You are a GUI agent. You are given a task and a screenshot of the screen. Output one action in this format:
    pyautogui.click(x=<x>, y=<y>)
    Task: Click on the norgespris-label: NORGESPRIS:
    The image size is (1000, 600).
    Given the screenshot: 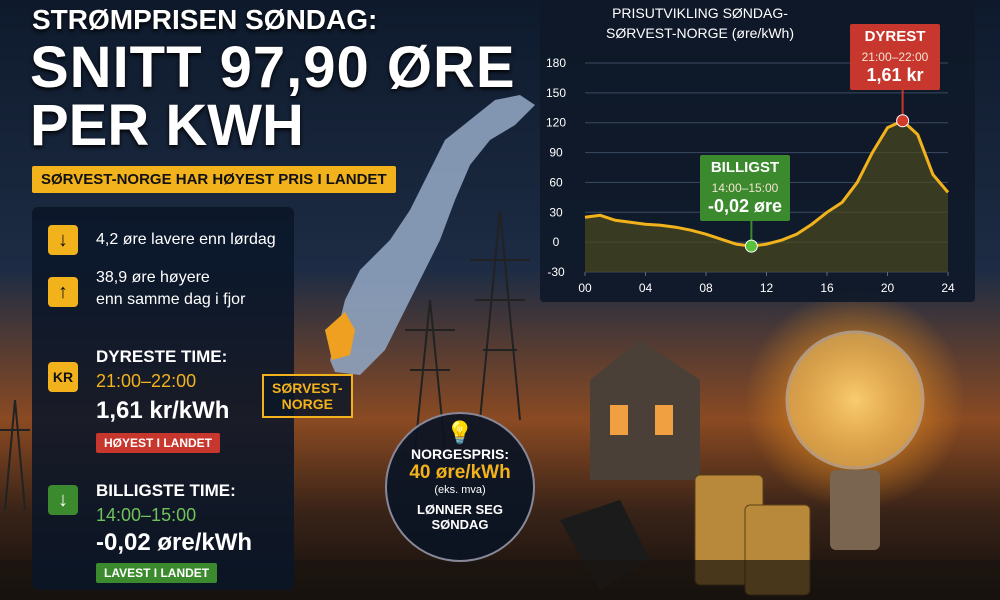 What is the action you would take?
    pyautogui.click(x=459, y=454)
    